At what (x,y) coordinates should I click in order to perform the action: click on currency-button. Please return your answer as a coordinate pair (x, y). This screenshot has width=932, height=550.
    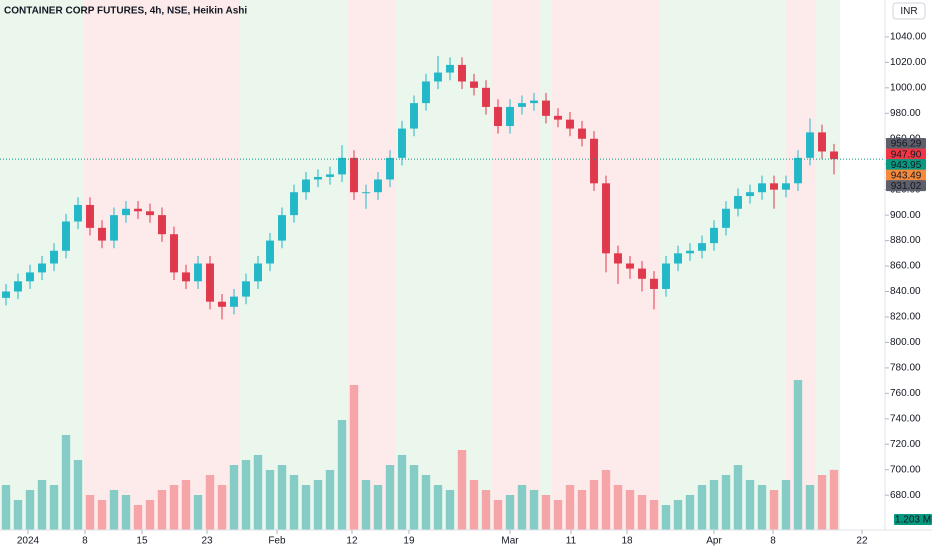
    Looking at the image, I should click on (909, 11).